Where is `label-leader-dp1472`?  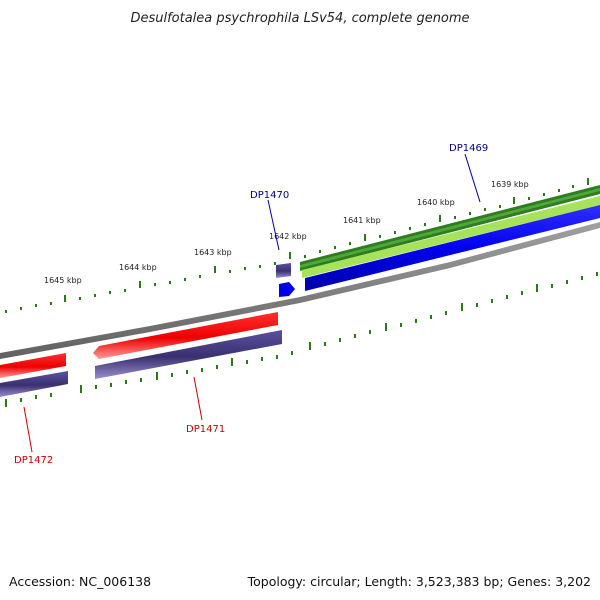
label-leader-dp1472 is located at coordinates (28, 429).